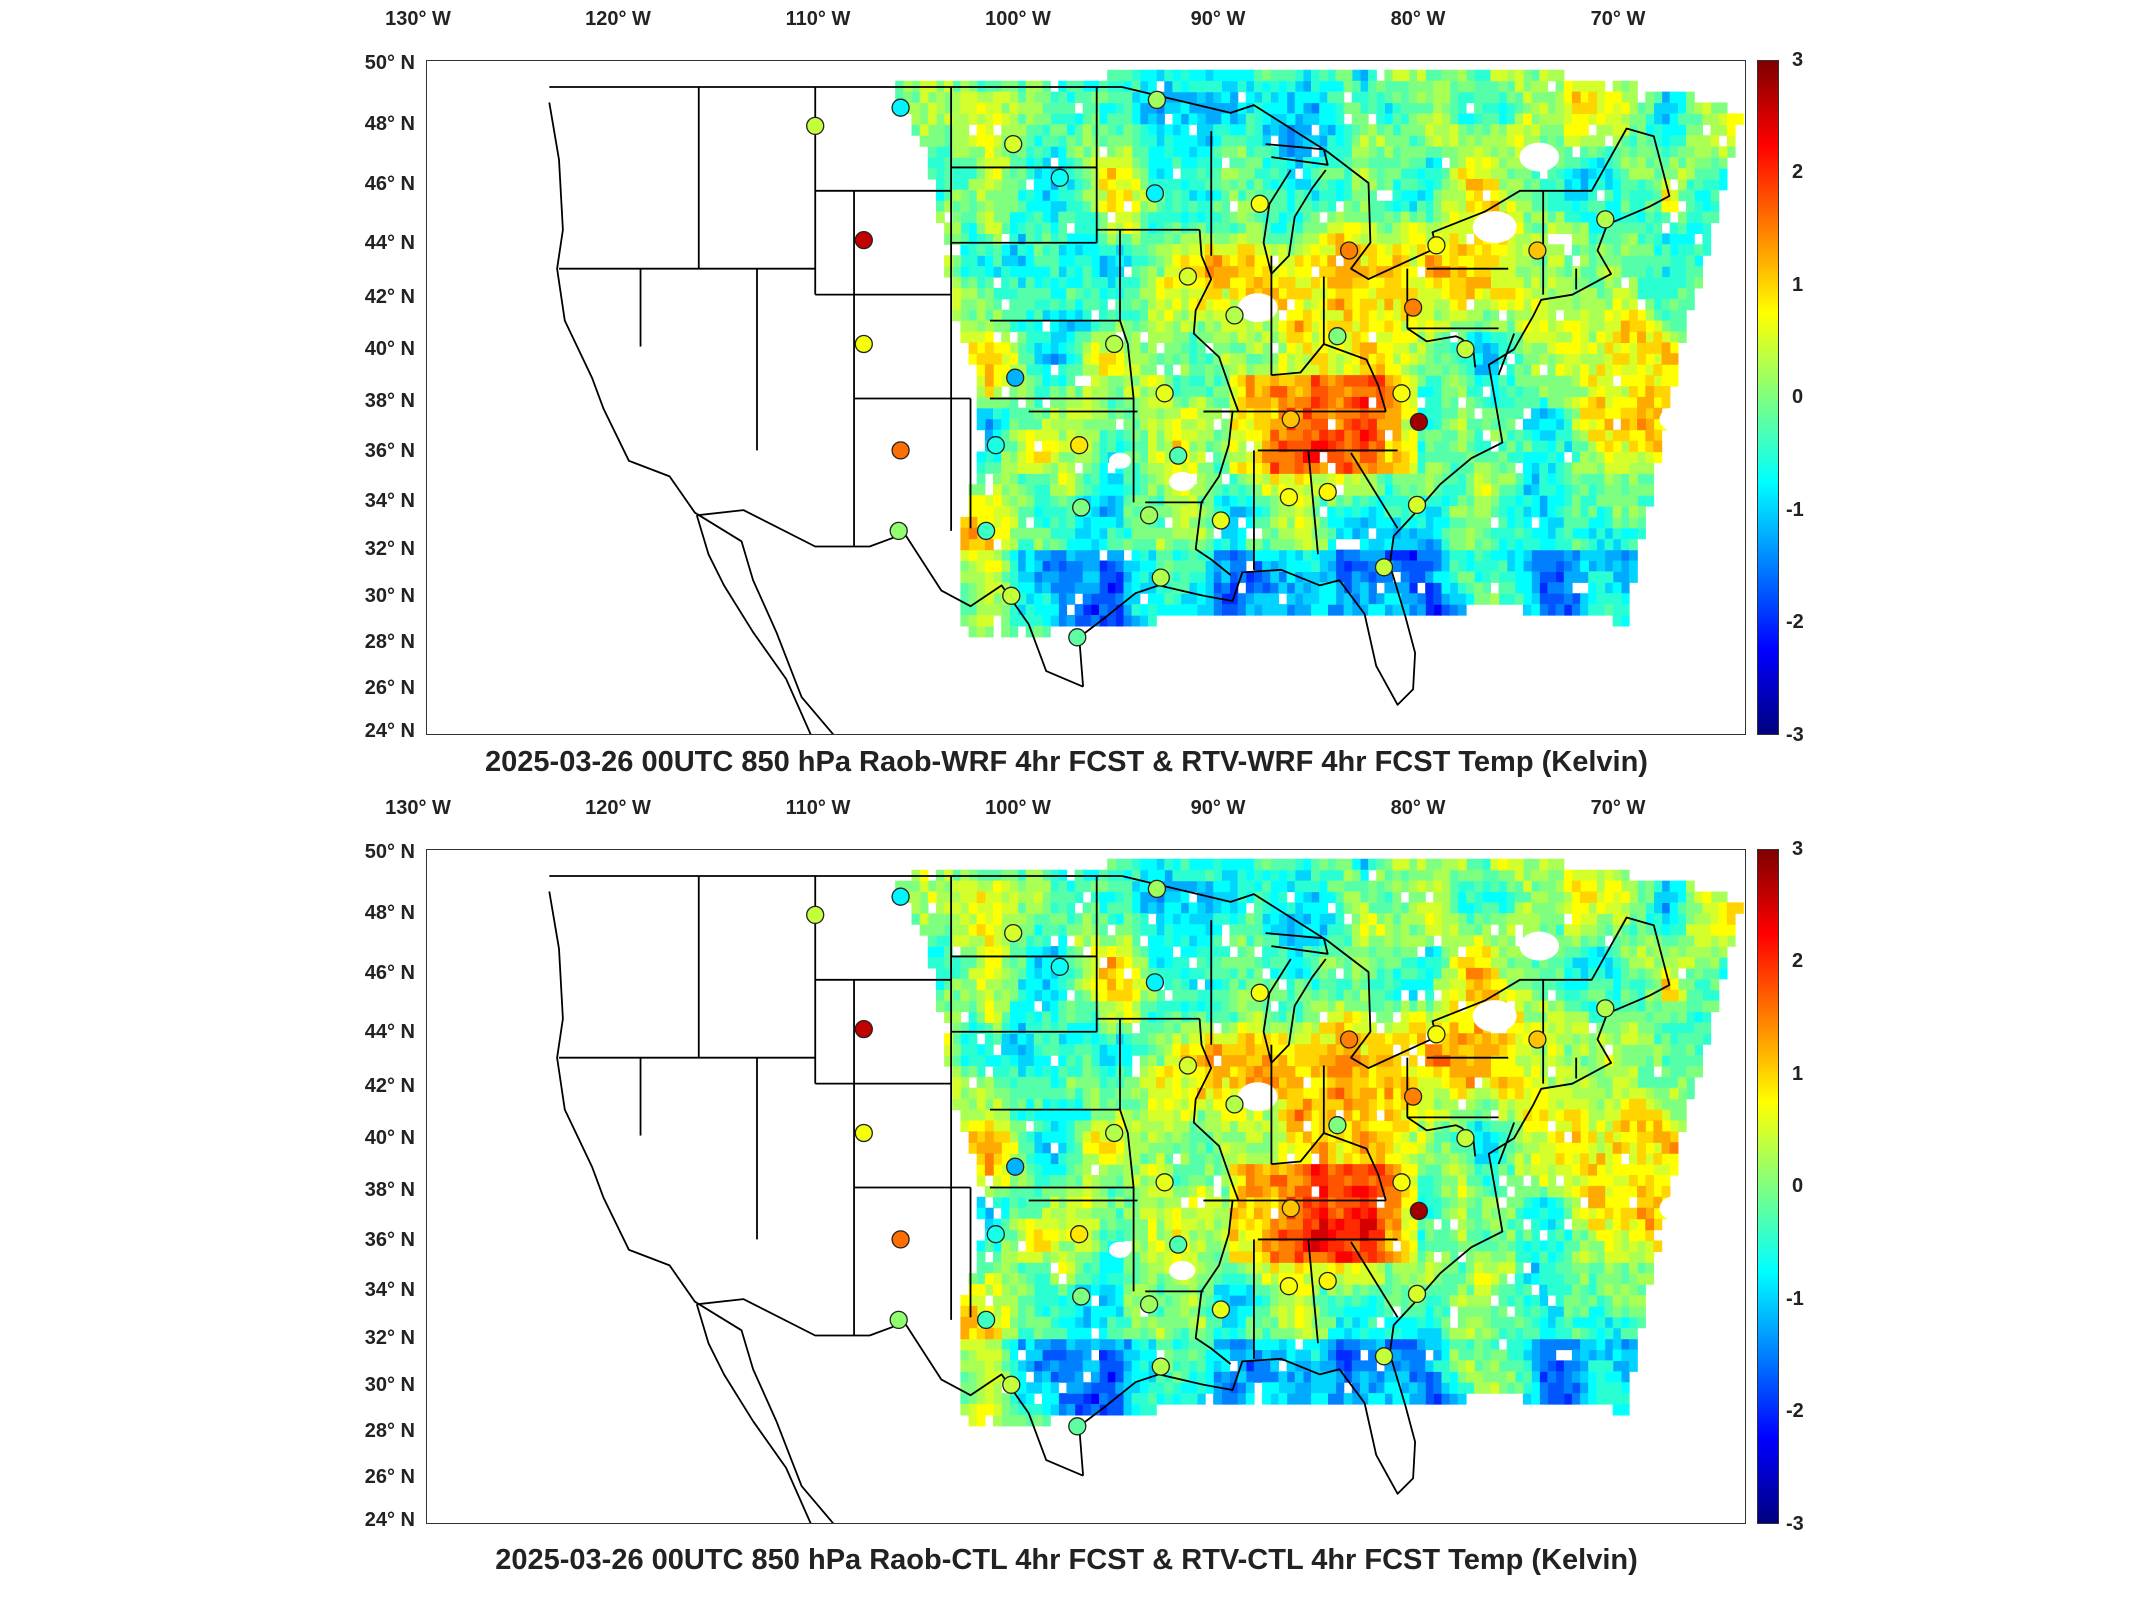  Describe the element at coordinates (818, 19) in the screenshot. I see `lon-tick: 110° W` at that location.